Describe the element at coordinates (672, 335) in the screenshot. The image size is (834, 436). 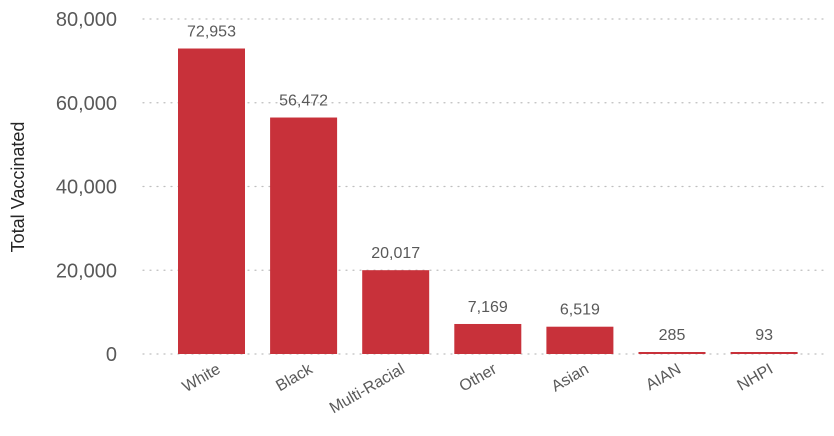
I see `data-label: 285` at that location.